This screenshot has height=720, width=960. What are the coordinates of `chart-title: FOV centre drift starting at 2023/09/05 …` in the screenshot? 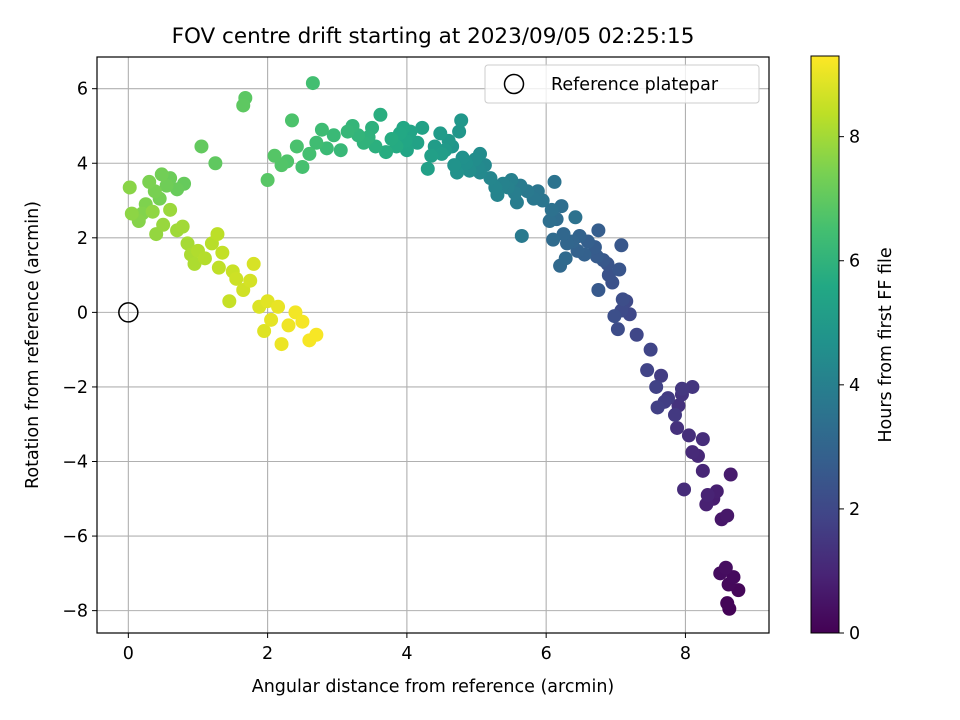 It's located at (433, 36).